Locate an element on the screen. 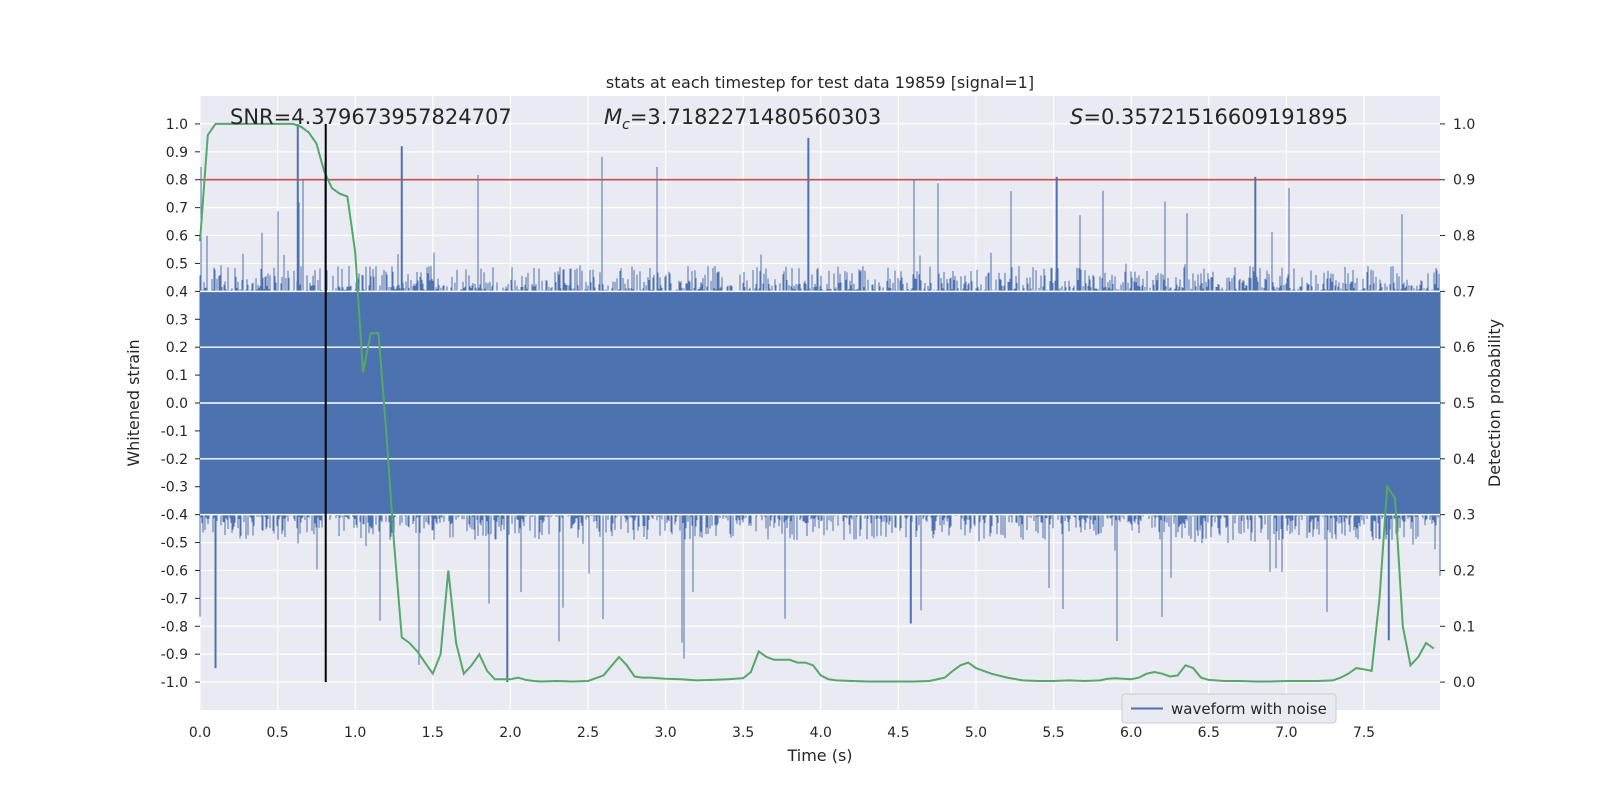  x-axis-label: Time (s) is located at coordinates (819, 755).